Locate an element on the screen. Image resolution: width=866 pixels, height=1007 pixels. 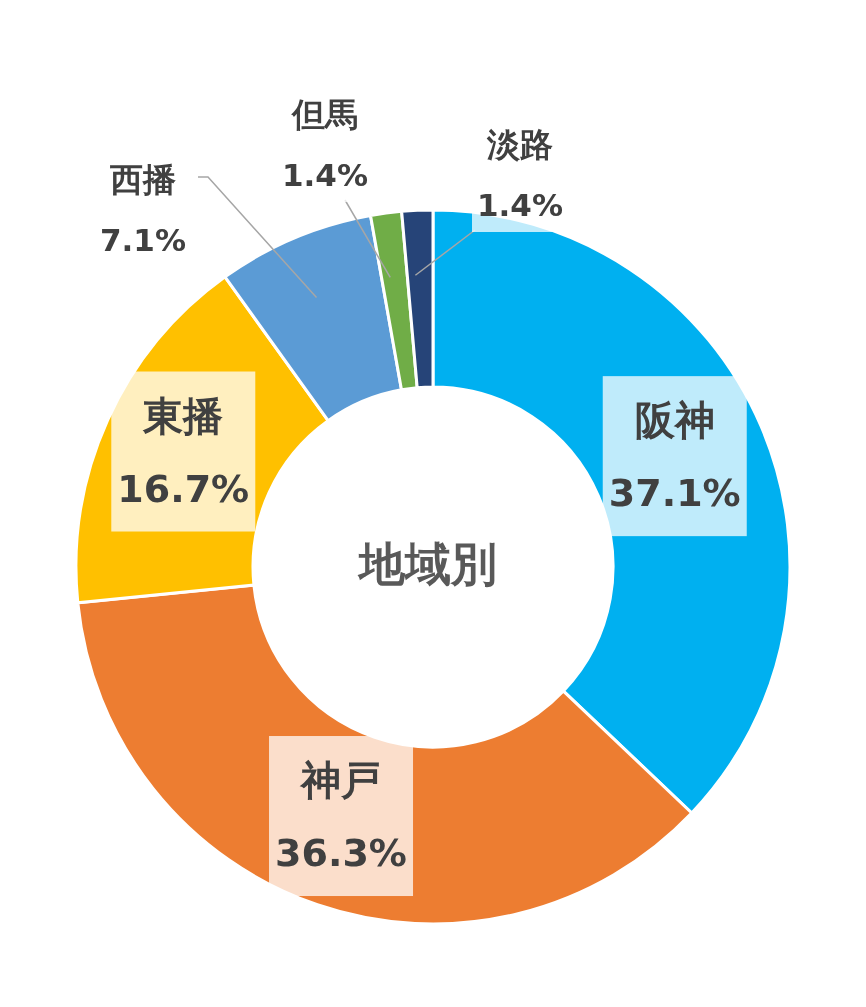
data-label: 37.1% is located at coordinates (674, 493).